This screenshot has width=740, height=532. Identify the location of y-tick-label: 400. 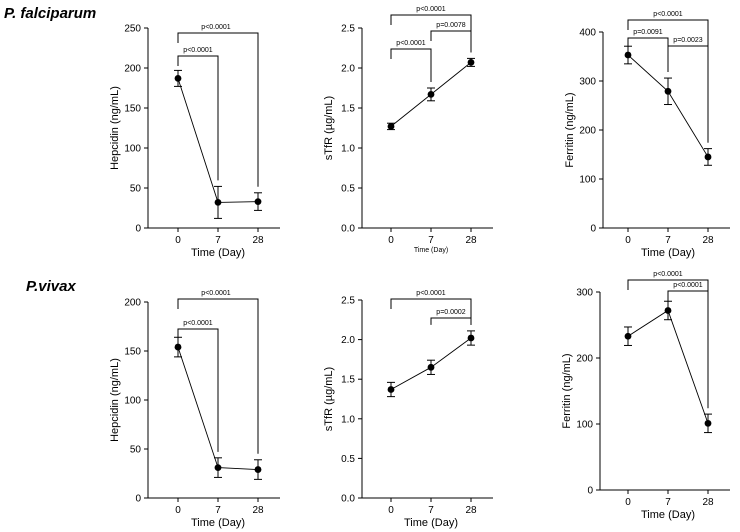
(587, 33).